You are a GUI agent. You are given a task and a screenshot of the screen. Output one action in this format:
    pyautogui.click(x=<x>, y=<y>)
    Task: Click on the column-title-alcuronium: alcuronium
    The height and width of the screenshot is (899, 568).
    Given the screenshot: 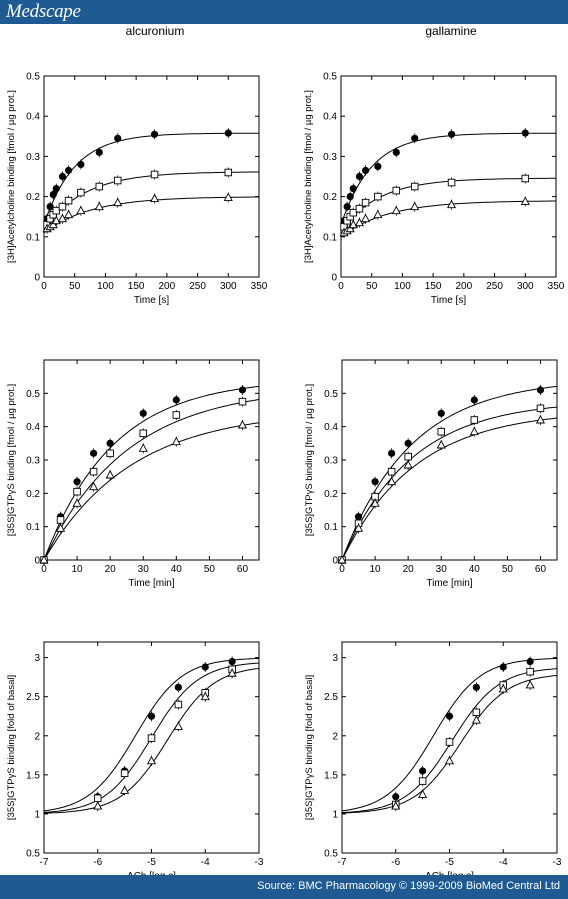 What is the action you would take?
    pyautogui.click(x=155, y=31)
    